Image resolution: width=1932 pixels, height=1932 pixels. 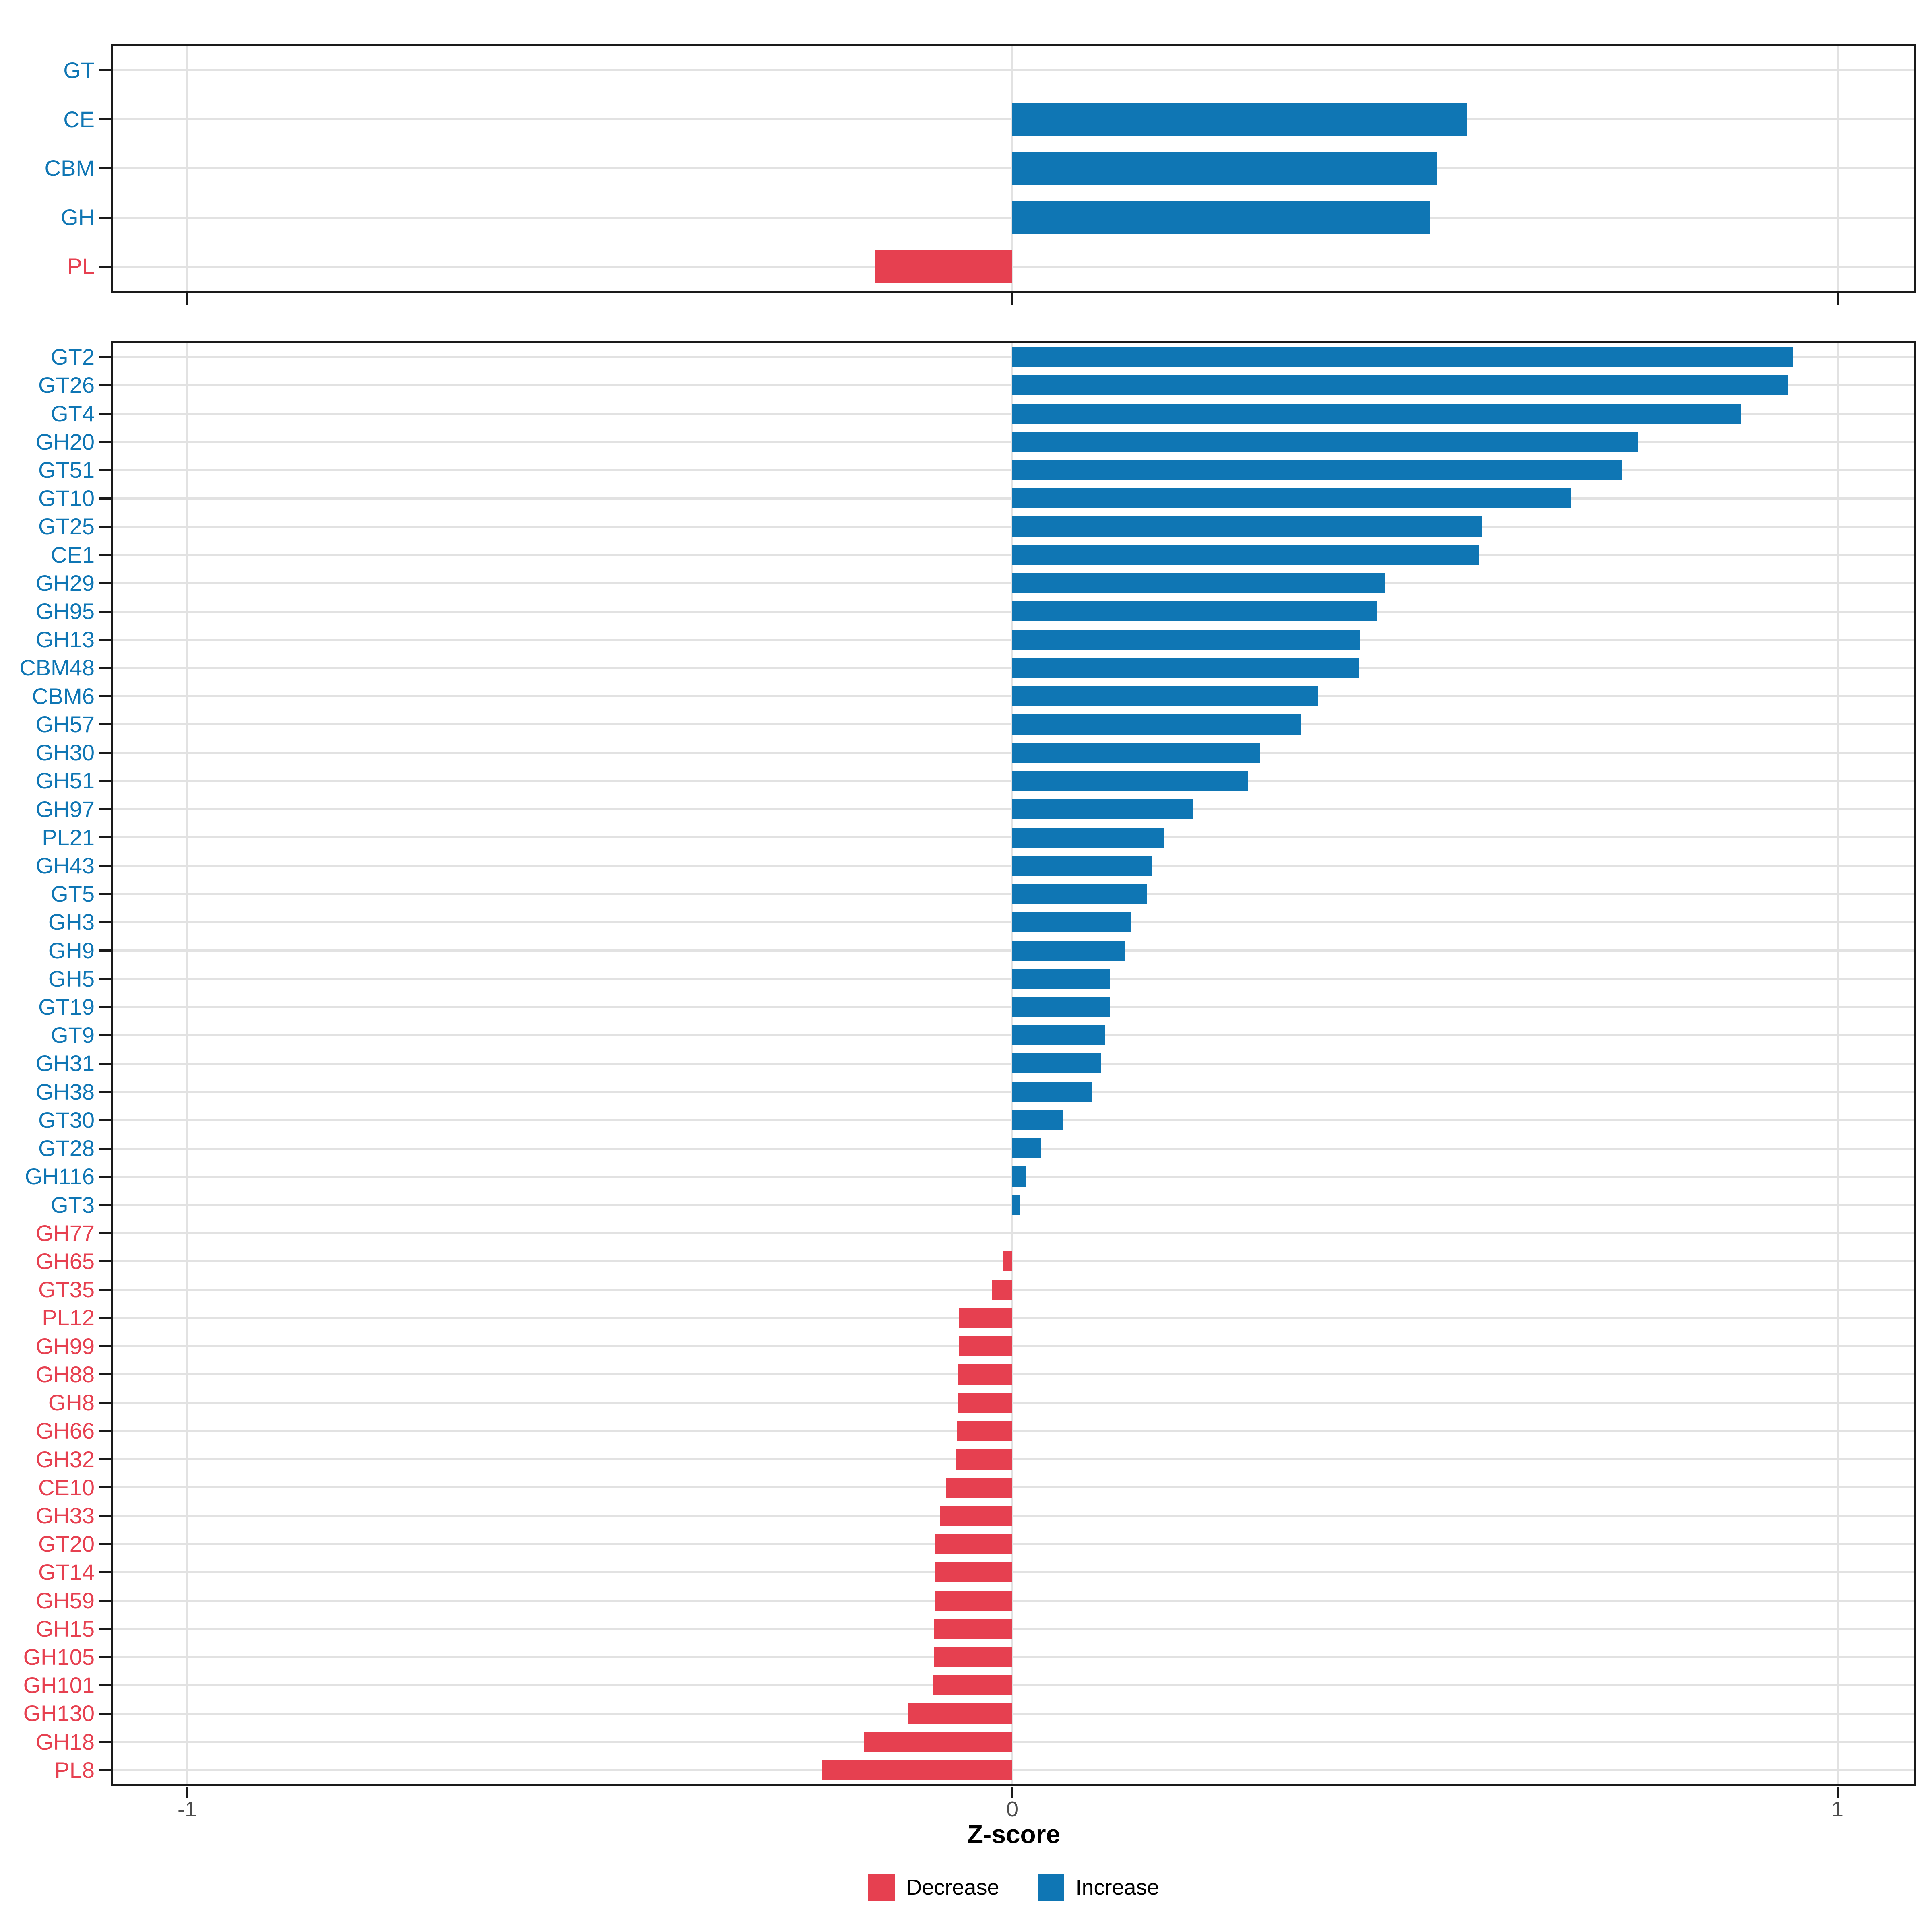 I want to click on row-label: GH31, so click(x=65, y=1063).